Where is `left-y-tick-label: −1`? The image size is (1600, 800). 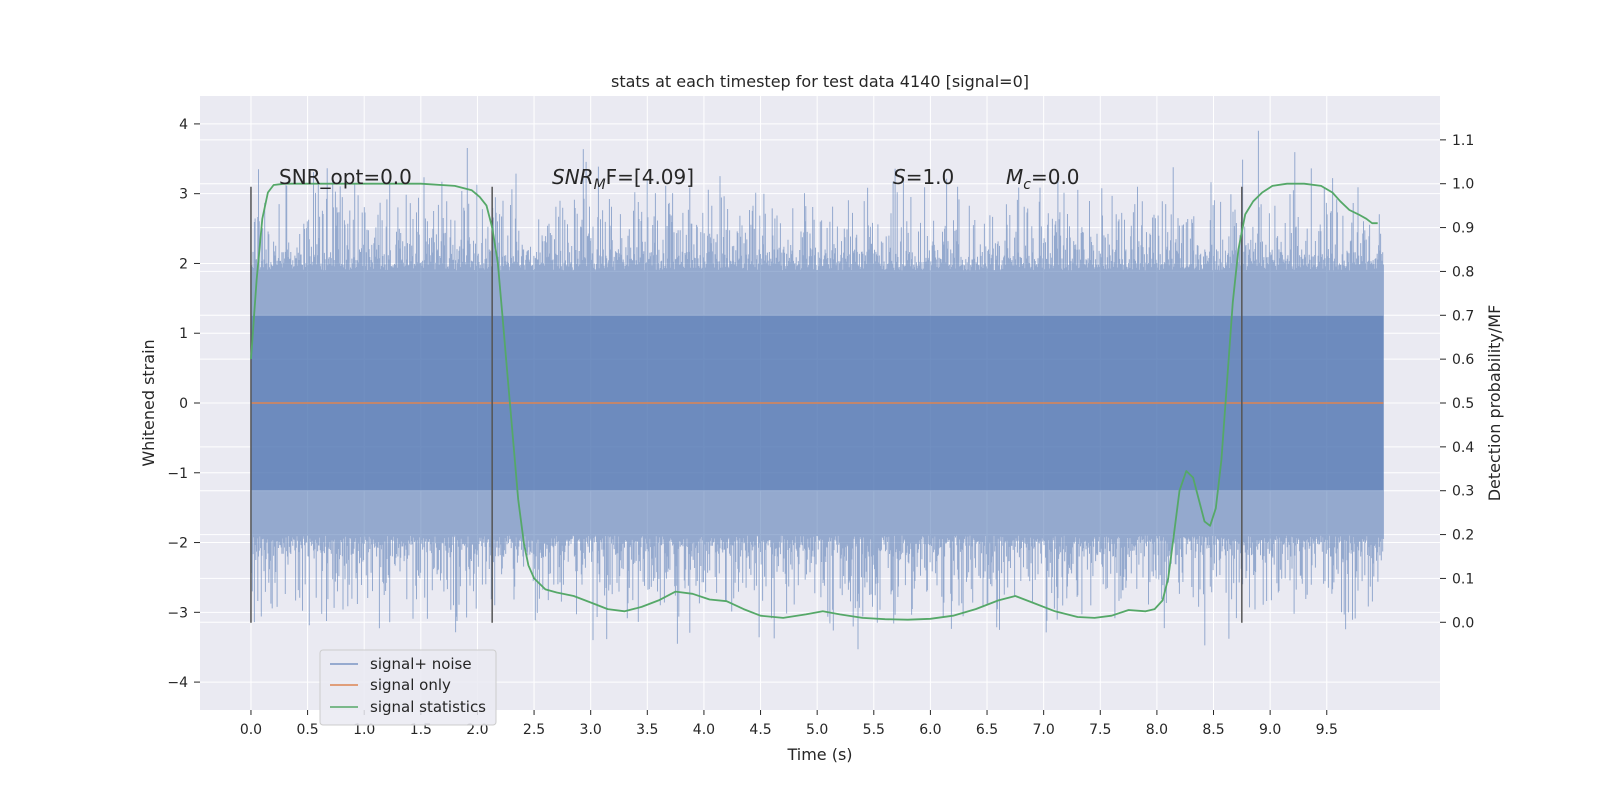
left-y-tick-label: −1 is located at coordinates (177, 474).